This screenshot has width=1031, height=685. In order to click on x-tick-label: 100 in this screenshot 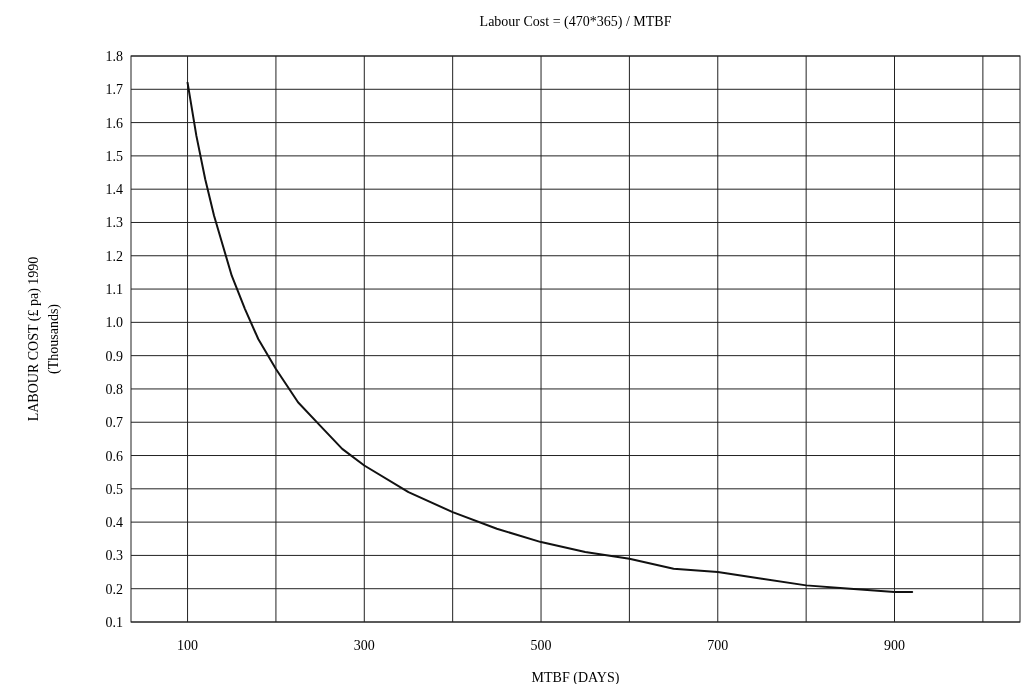, I will do `click(188, 645)`.